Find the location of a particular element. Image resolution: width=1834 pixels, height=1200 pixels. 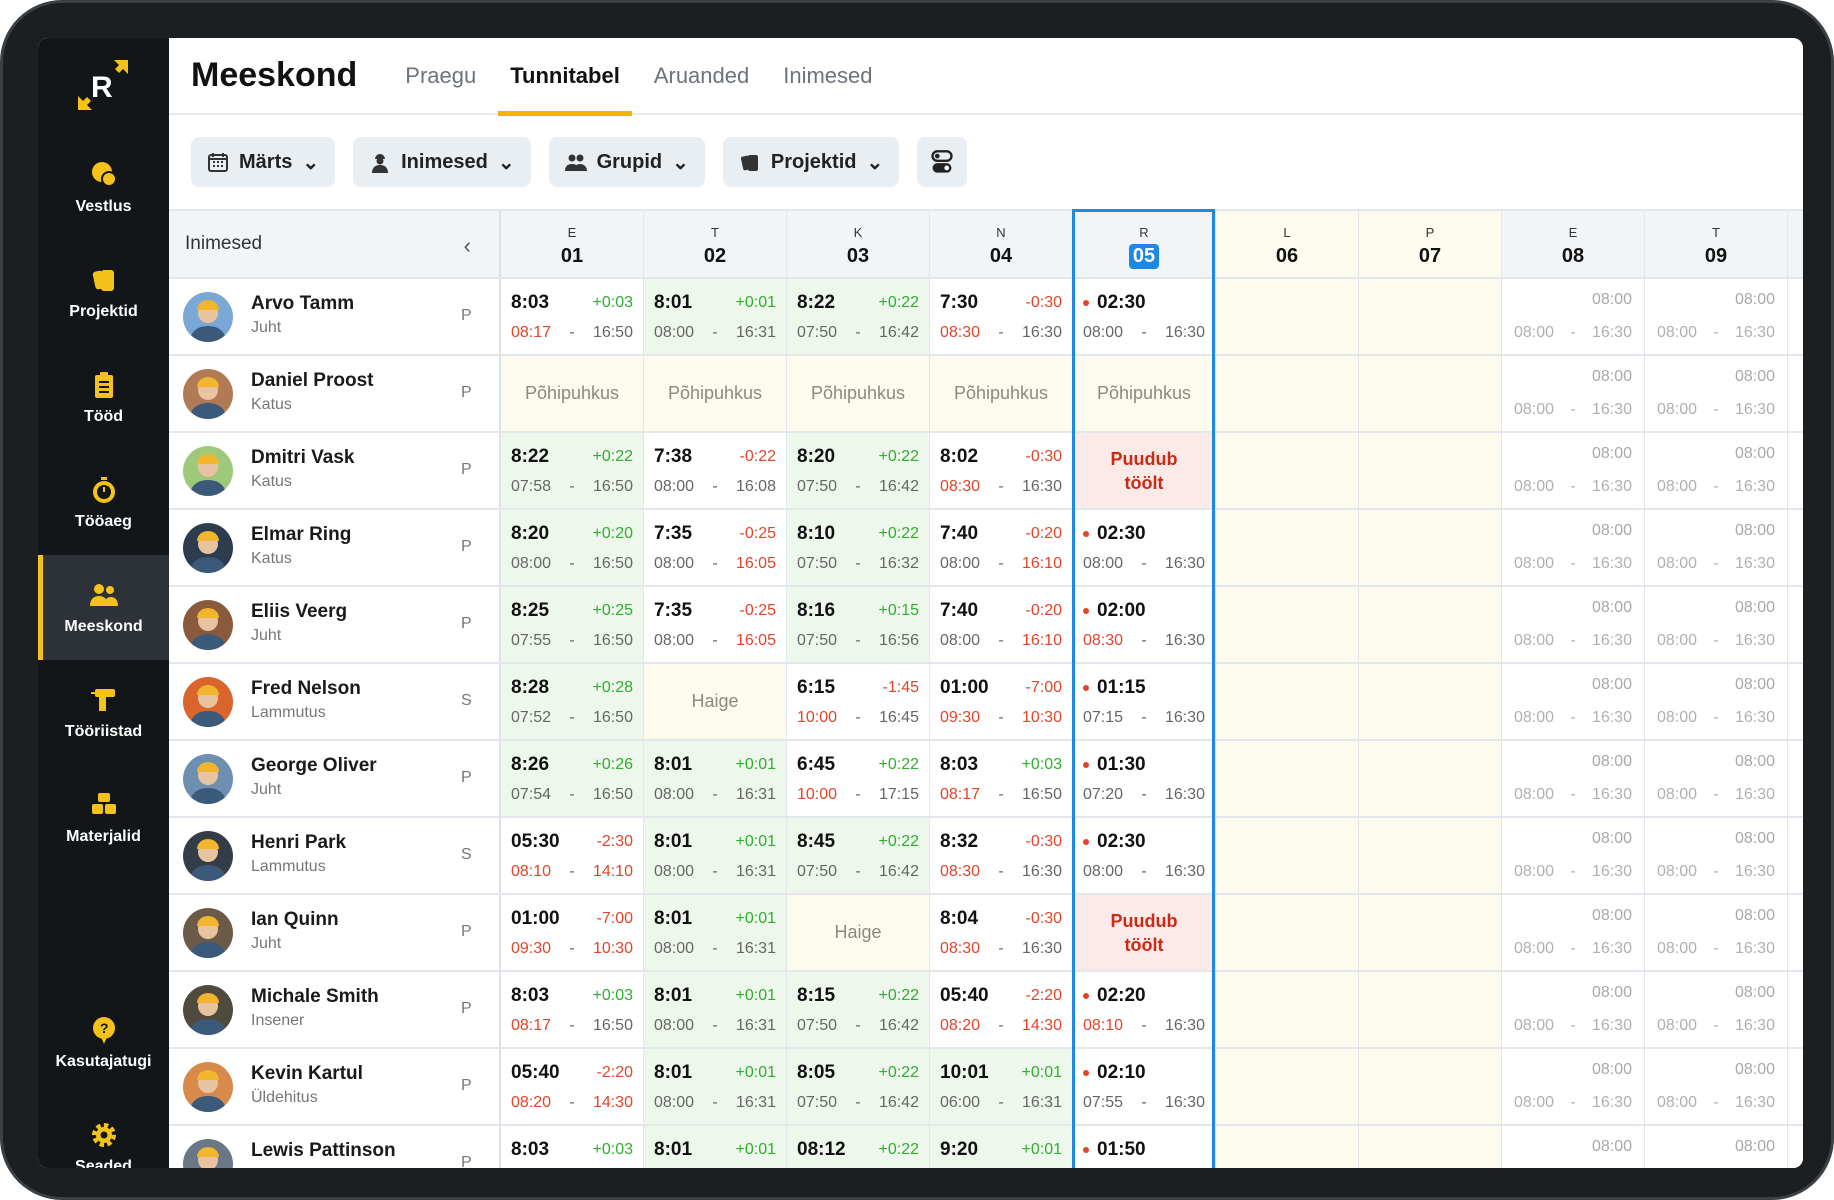

day-cell: 8:02 -0:30 08:30-16:30 is located at coordinates (1001, 470).